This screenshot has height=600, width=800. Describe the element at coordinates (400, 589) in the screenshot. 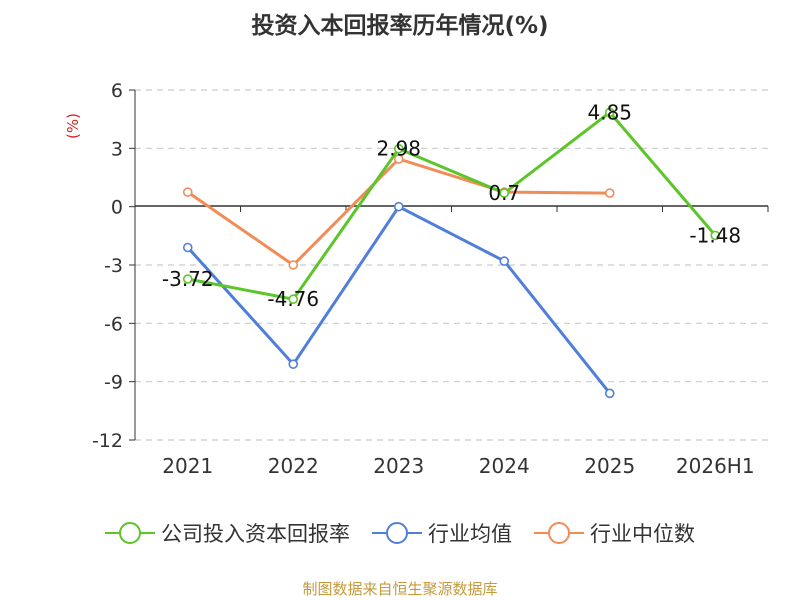

I see `source-note: 制图数据来自恒生聚源数据库` at that location.